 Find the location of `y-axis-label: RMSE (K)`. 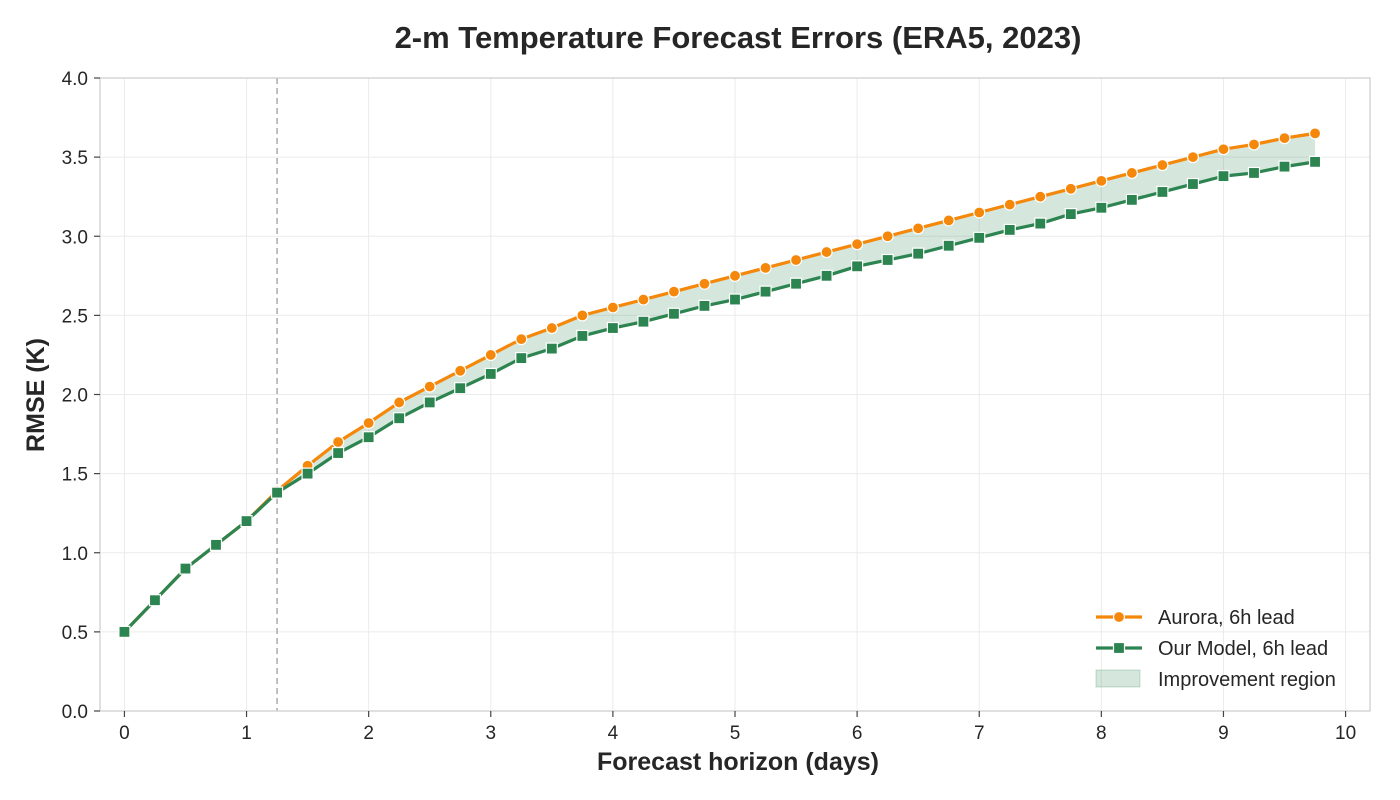

y-axis-label: RMSE (K) is located at coordinates (36, 395).